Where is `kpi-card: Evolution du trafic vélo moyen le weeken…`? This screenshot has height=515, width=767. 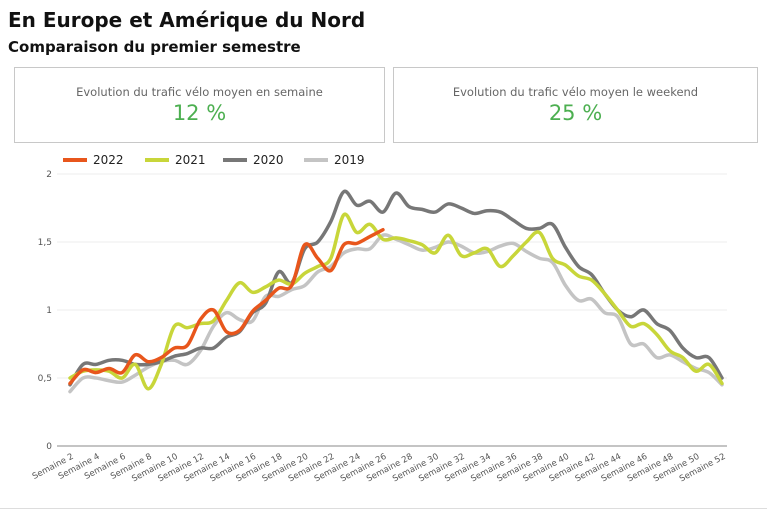 kpi-card: Evolution du trafic vélo moyen le weeken… is located at coordinates (575, 105).